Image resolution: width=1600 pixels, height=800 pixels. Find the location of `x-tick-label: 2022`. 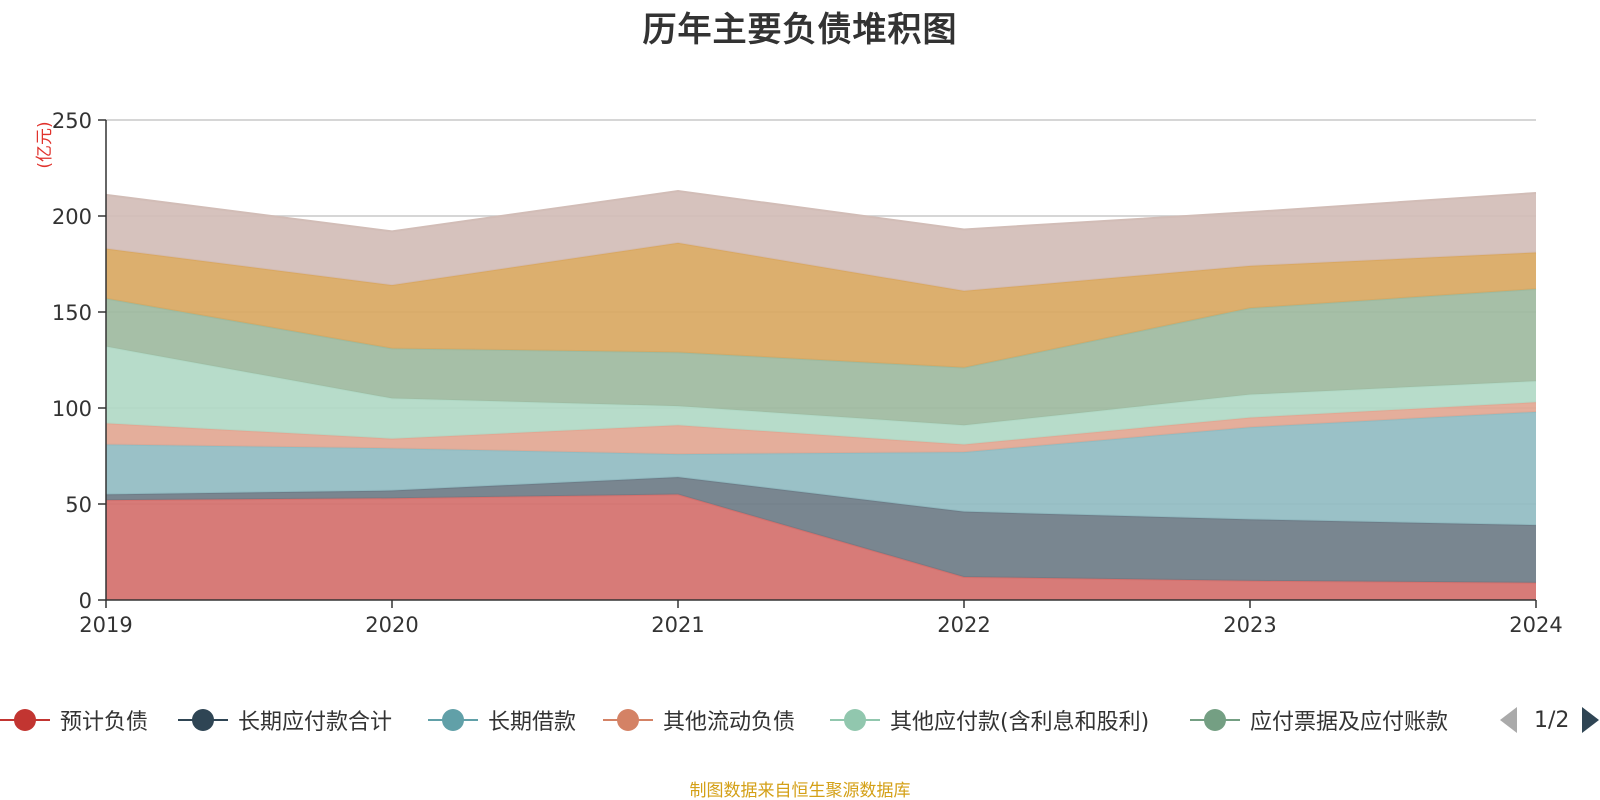

x-tick-label: 2022 is located at coordinates (963, 625).